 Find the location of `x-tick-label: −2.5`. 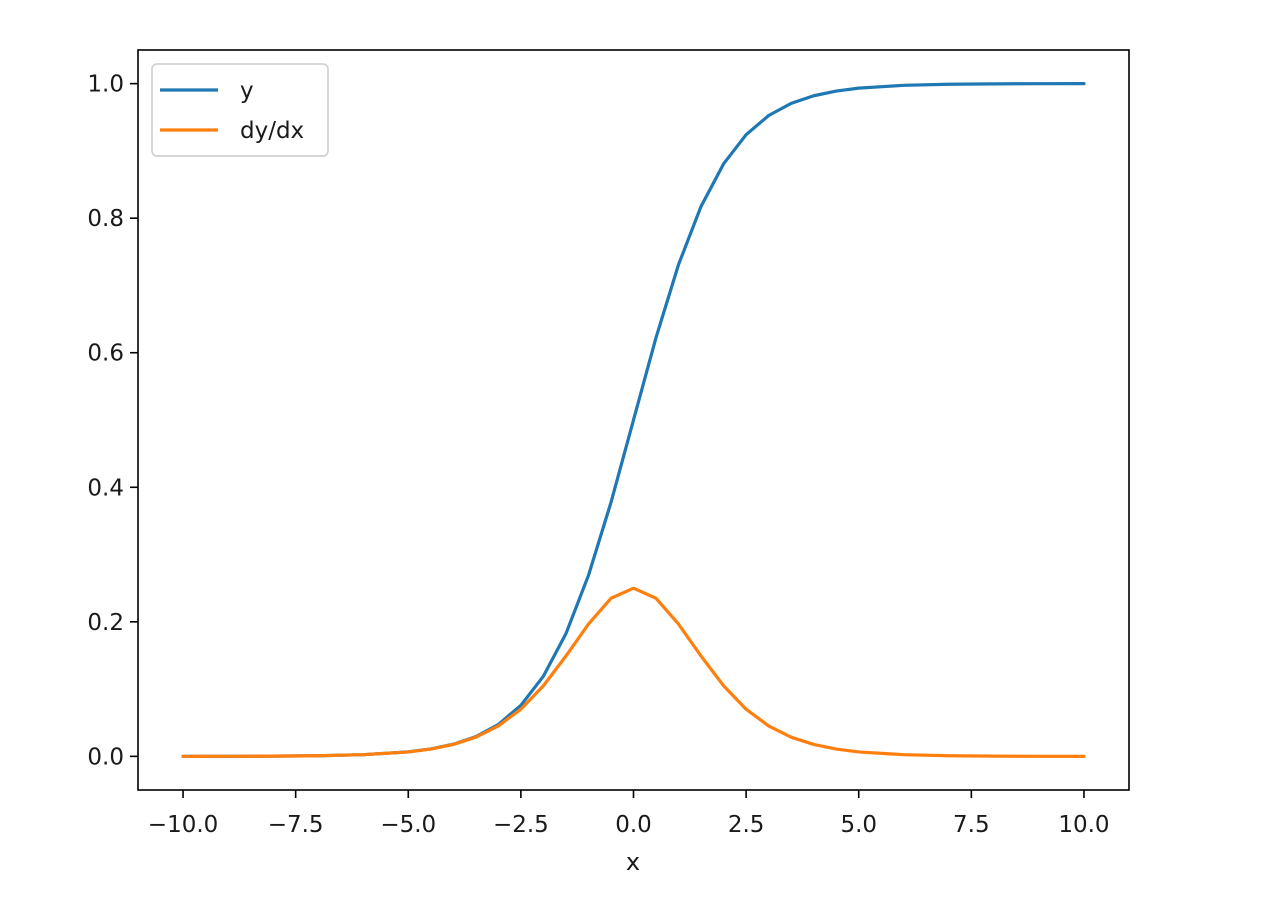

x-tick-label: −2.5 is located at coordinates (521, 825).